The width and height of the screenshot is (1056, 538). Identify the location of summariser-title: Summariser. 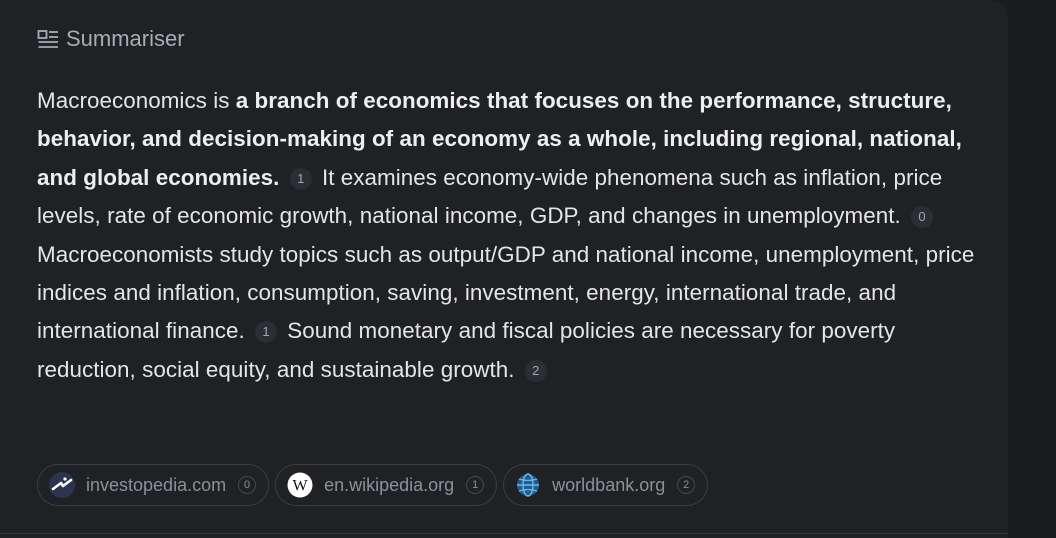
(125, 38).